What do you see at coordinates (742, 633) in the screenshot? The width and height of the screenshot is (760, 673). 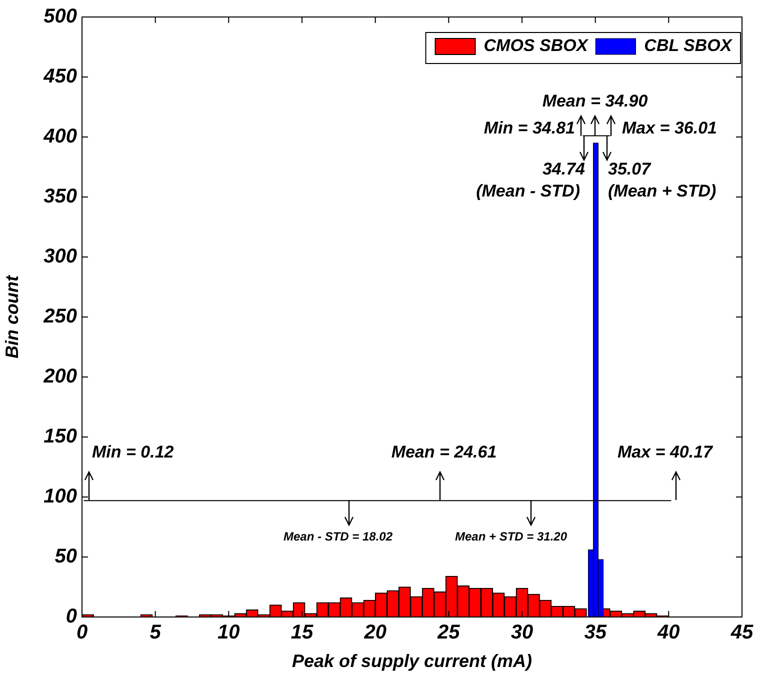 I see `x-tick-label: 45` at bounding box center [742, 633].